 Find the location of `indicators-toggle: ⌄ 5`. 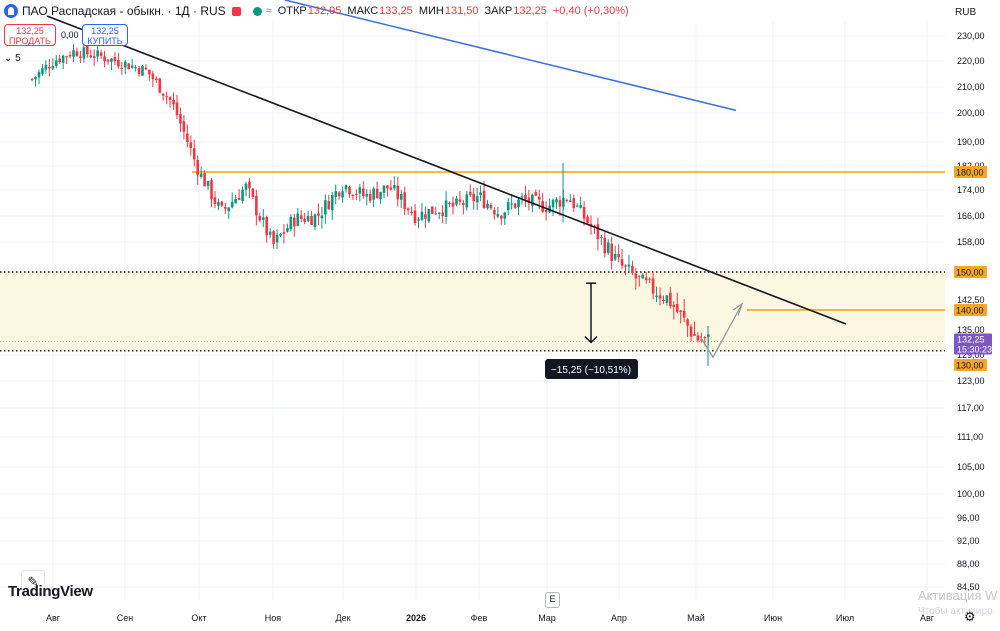

indicators-toggle: ⌄ 5 is located at coordinates (12, 58).